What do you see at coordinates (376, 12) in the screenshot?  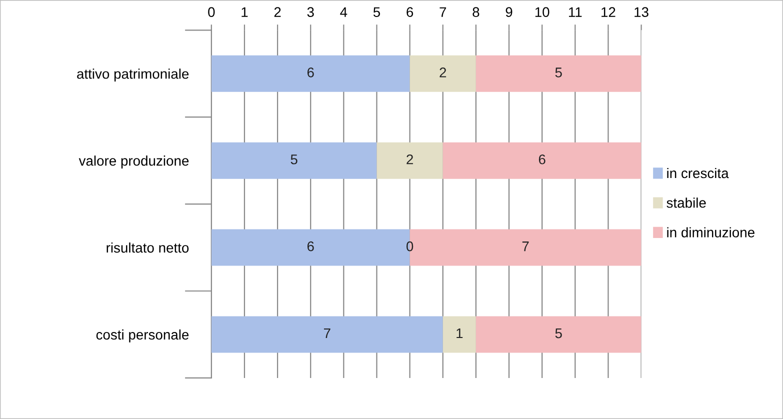 I see `x-tick-label: 5` at bounding box center [376, 12].